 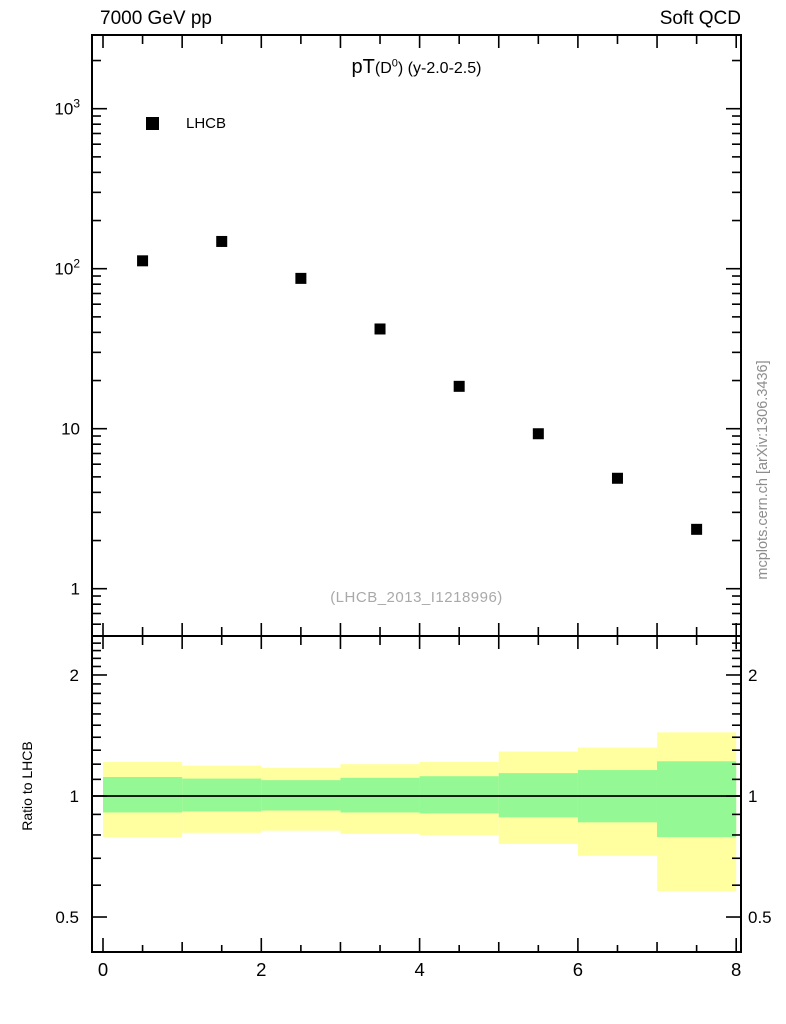 I want to click on title-particle: (D, so click(x=383, y=68).